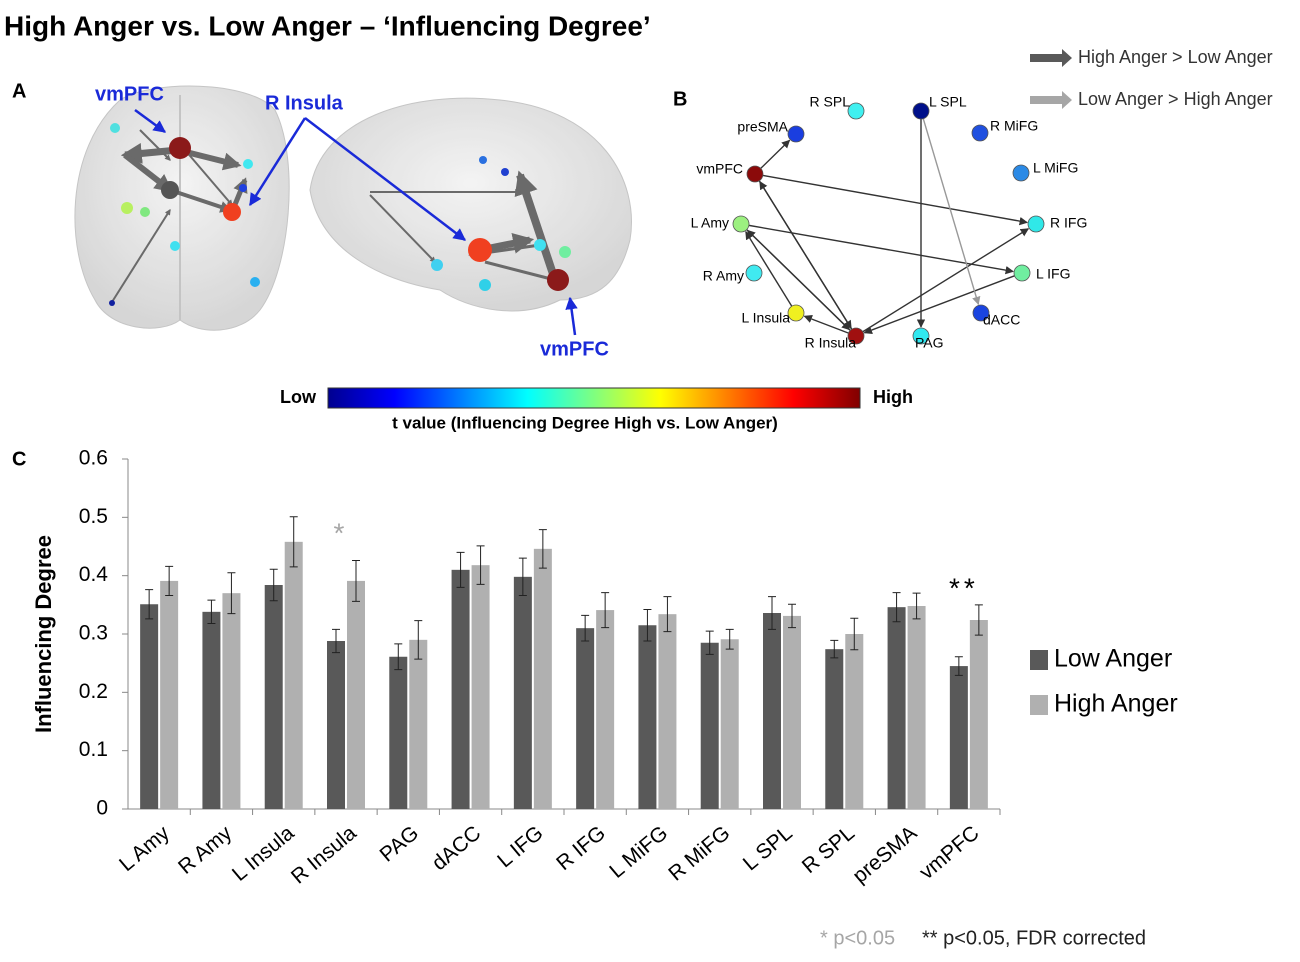 The width and height of the screenshot is (1300, 962). I want to click on node-label: L Insula, so click(765, 318).